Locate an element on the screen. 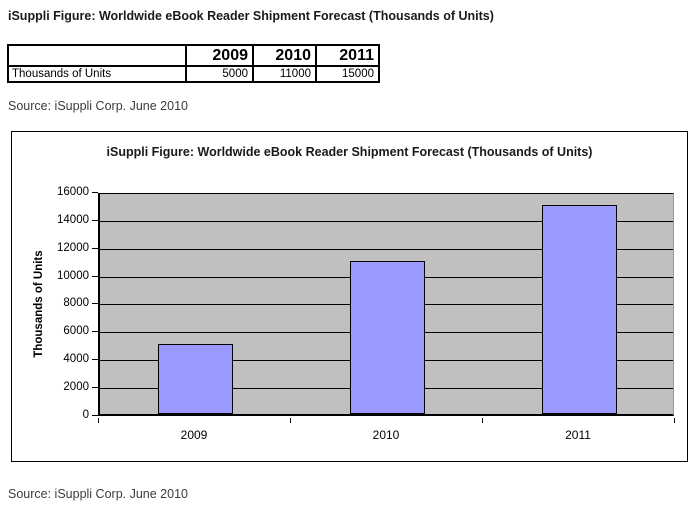  table-header-2009: 2009 is located at coordinates (219, 55).